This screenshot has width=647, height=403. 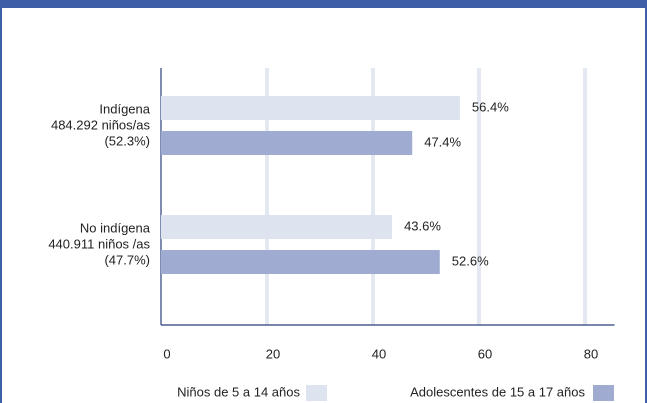 What do you see at coordinates (591, 353) in the screenshot?
I see `x-tick-label: 80` at bounding box center [591, 353].